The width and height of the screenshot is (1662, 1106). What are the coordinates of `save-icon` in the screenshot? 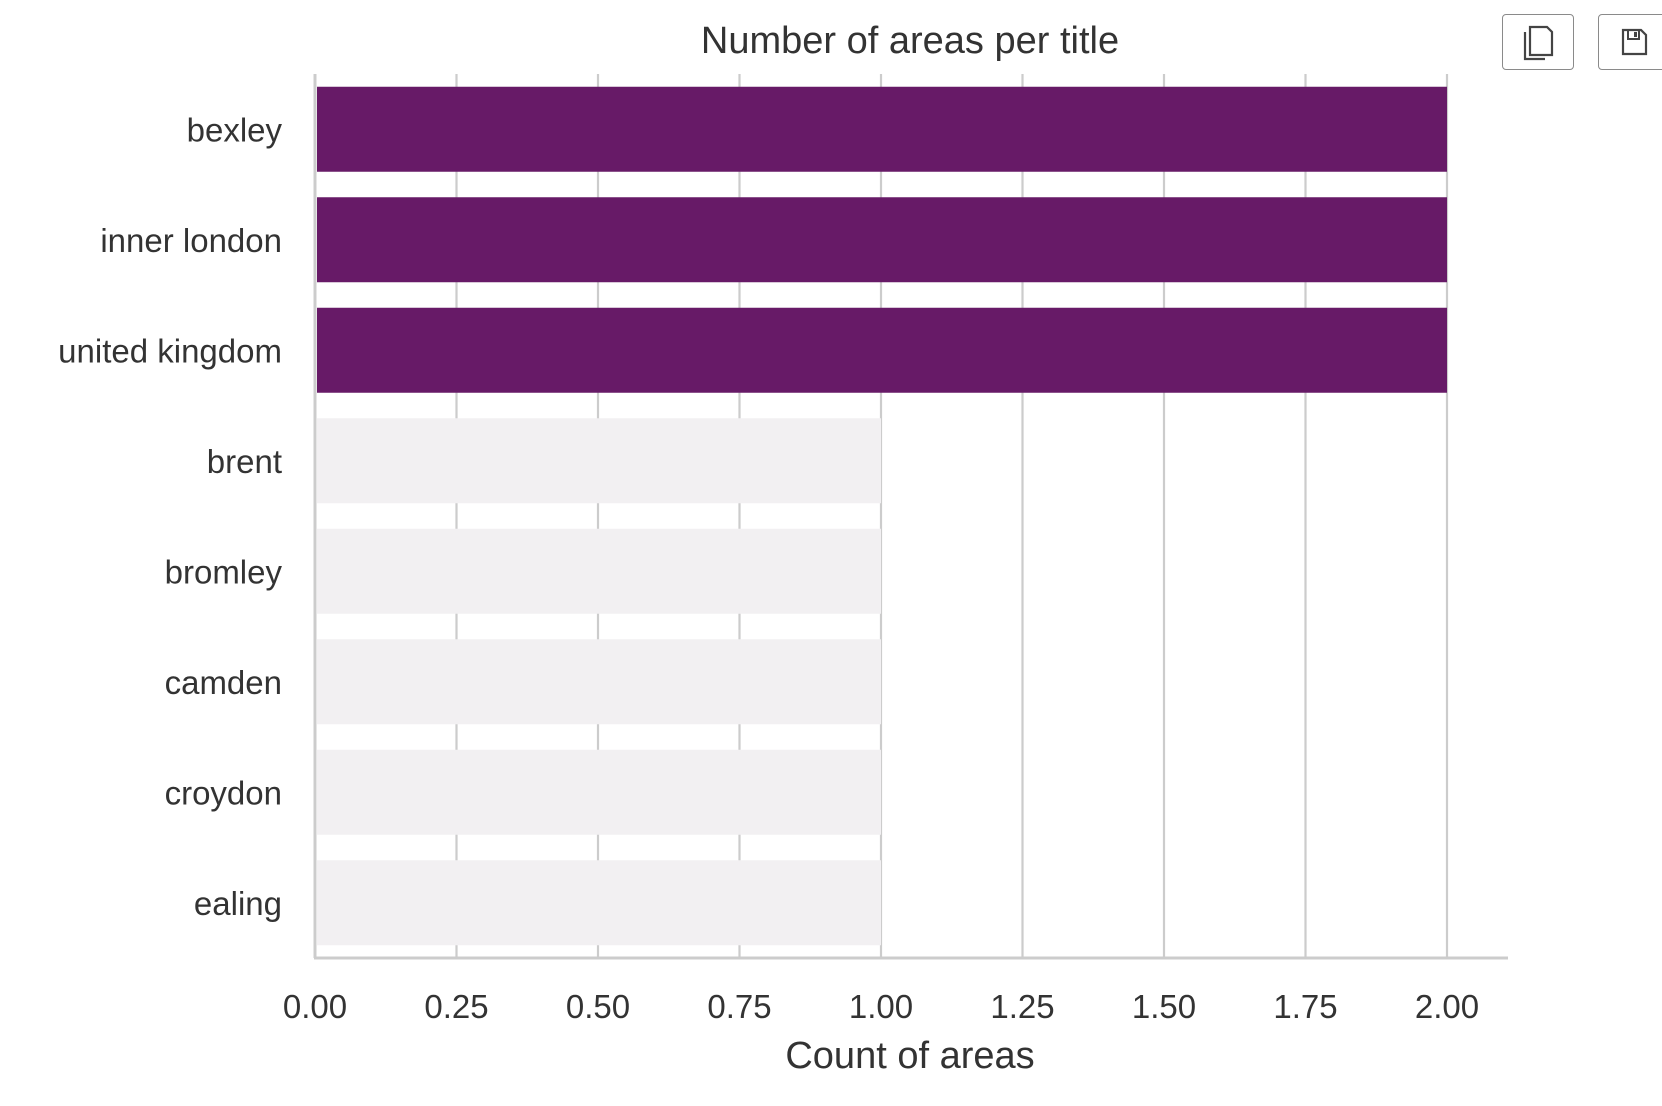 It's located at (1634, 42).